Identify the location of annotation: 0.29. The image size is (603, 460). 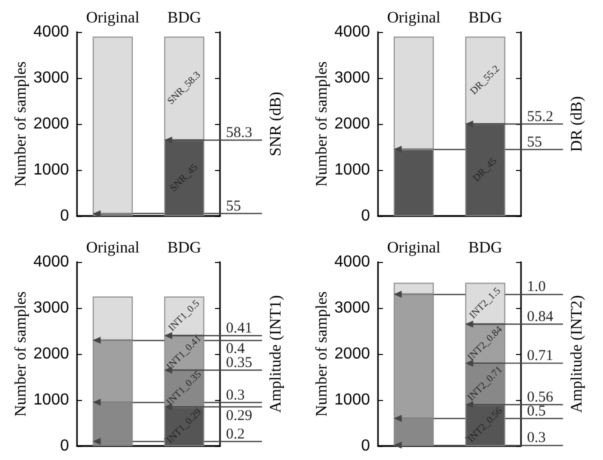
(239, 416).